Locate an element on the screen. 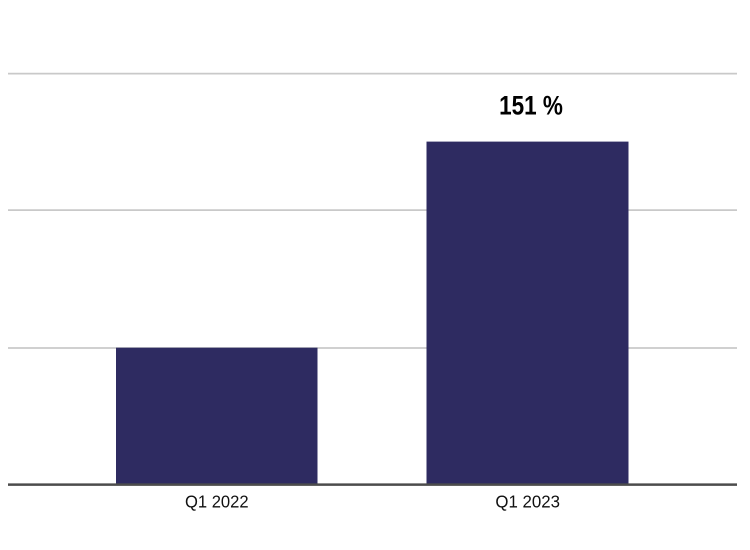  svg-text: 151 % is located at coordinates (531, 106).